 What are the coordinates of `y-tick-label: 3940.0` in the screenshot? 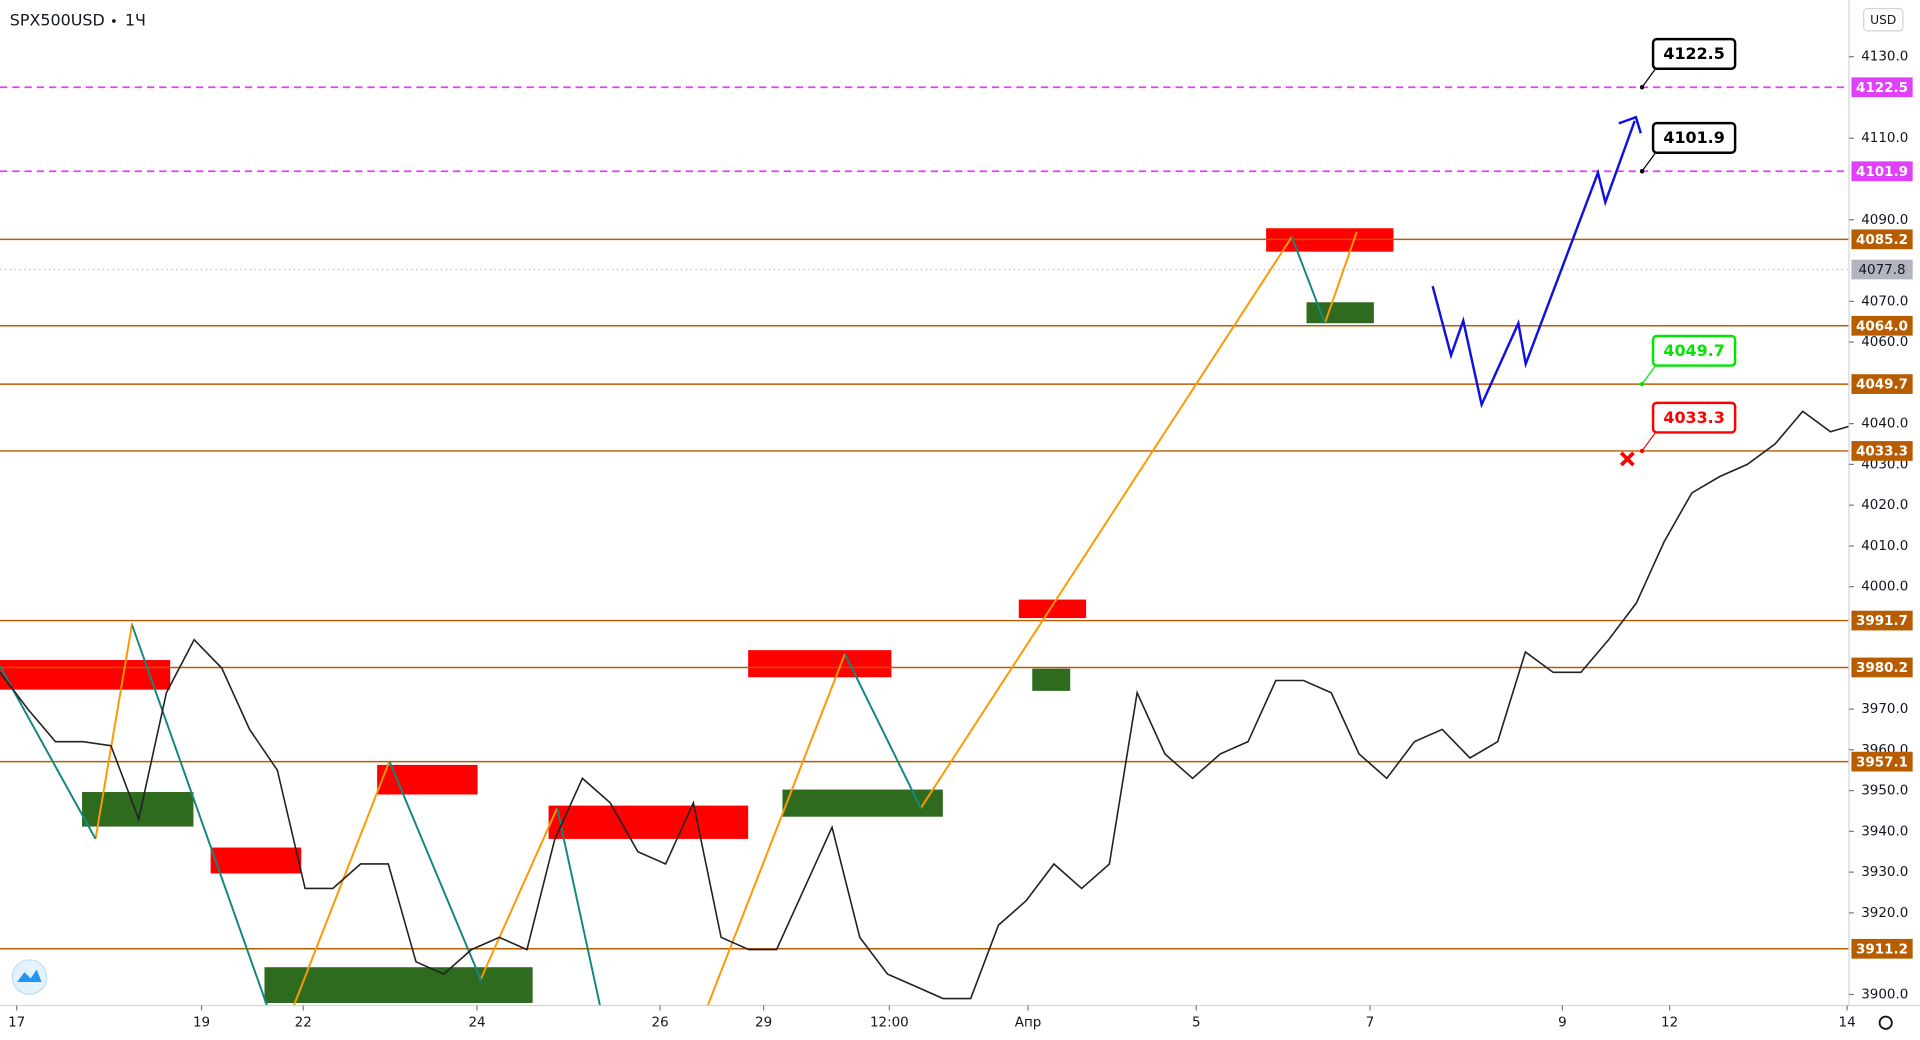 It's located at (1884, 831).